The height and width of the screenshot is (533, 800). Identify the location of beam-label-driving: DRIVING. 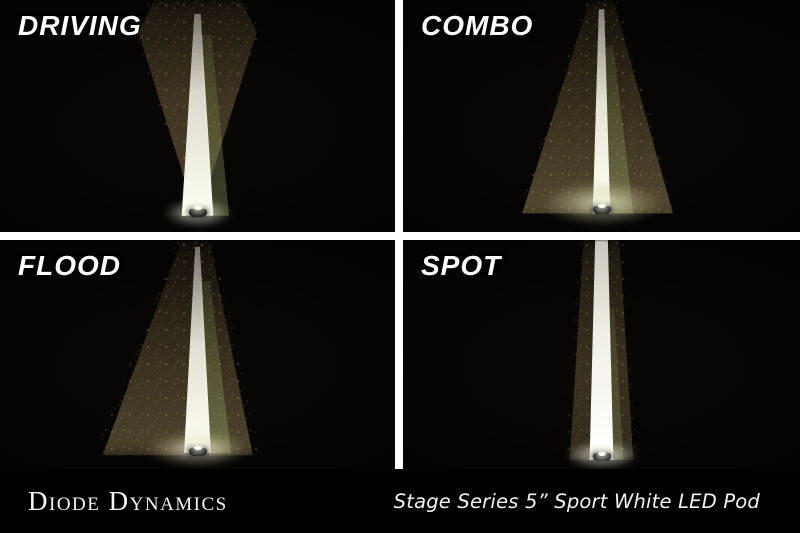
(80, 25).